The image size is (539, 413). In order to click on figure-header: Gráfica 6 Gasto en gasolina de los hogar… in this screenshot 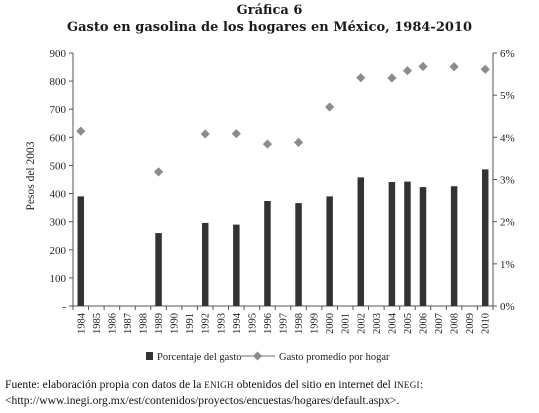, I will do `click(269, 19)`.